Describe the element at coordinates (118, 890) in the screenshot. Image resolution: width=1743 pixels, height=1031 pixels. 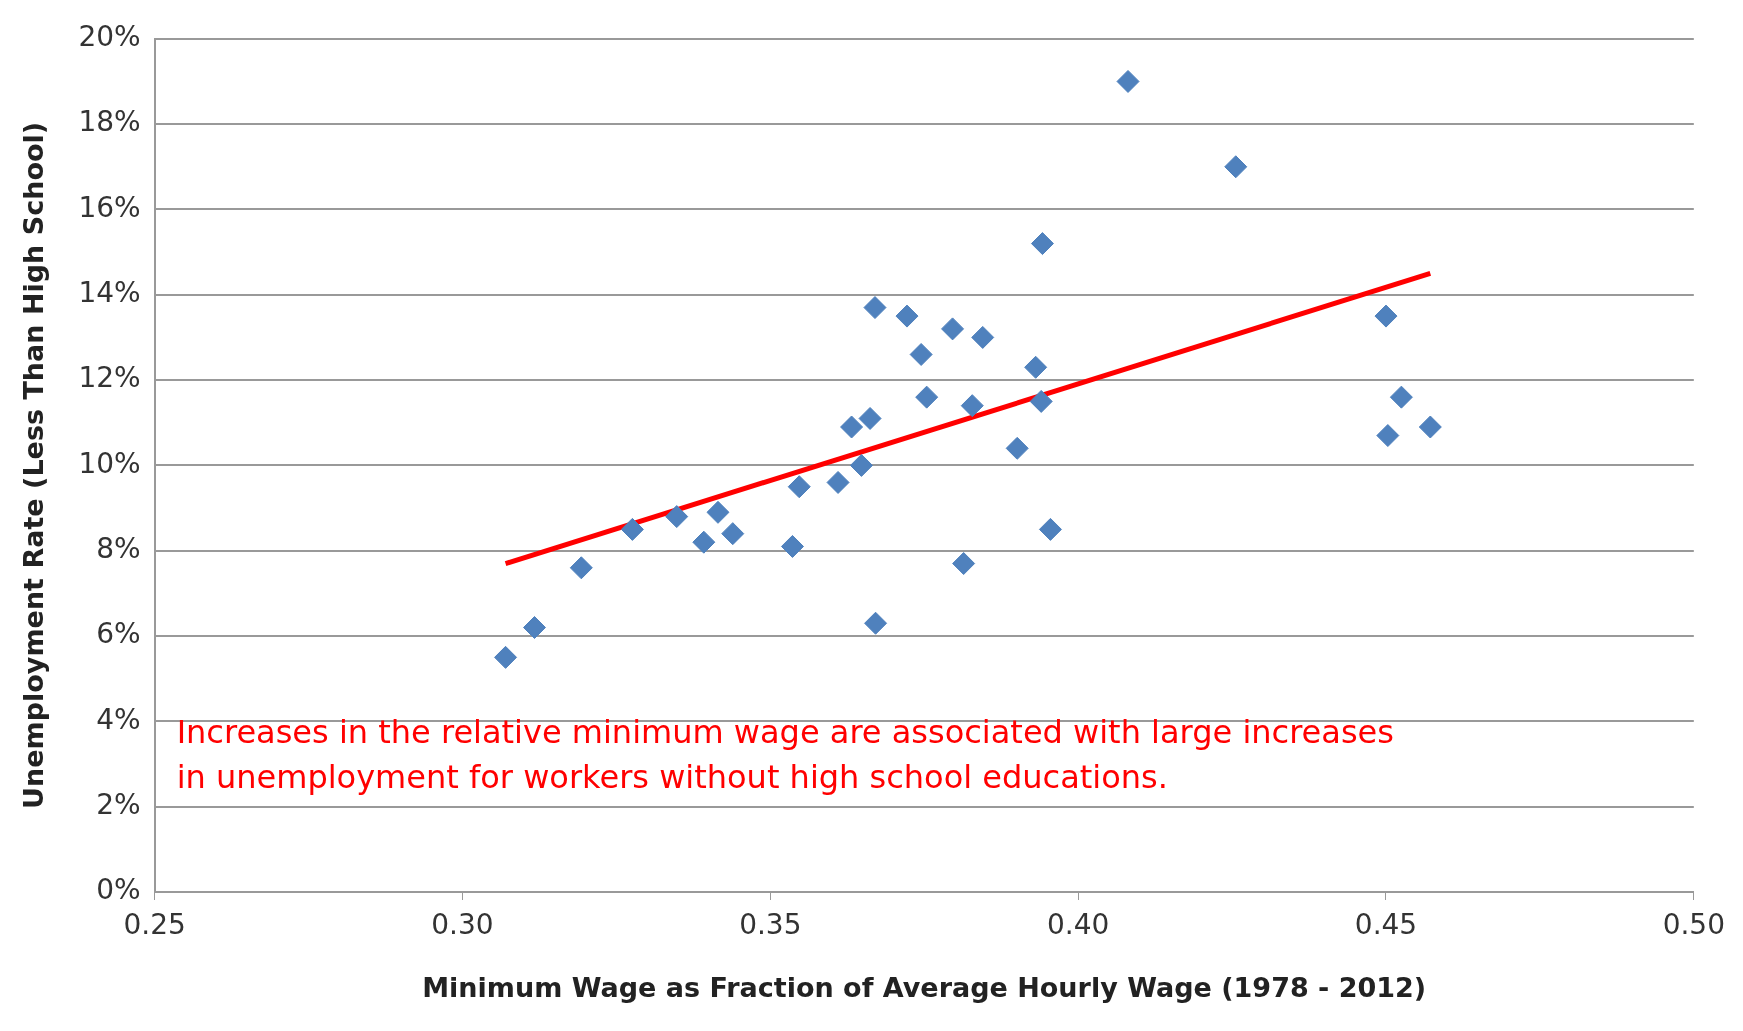
I see `y-tick-label: 0%` at that location.